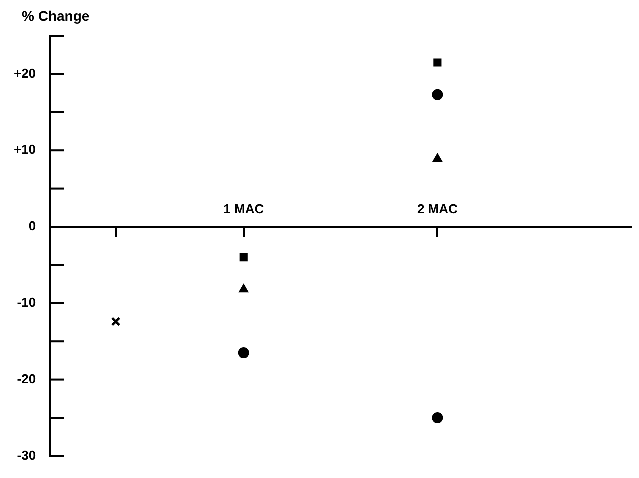 The width and height of the screenshot is (639, 478). I want to click on x-tick-label: 1 MAC, so click(244, 208).